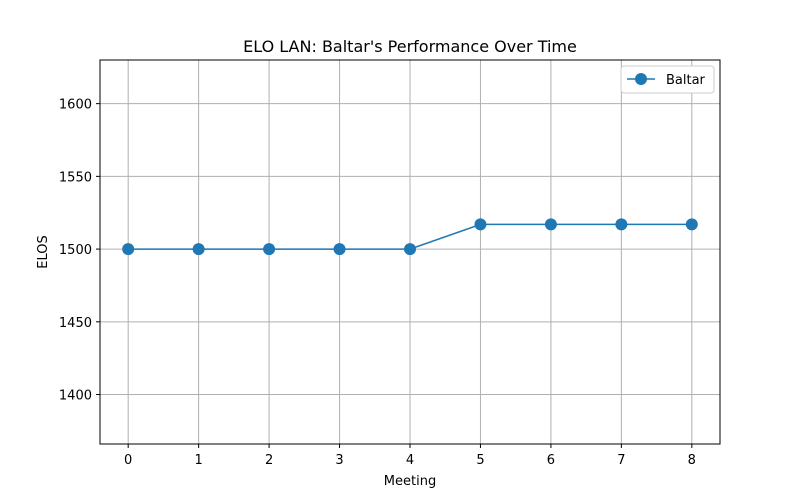  I want to click on series-baltar, so click(410, 237).